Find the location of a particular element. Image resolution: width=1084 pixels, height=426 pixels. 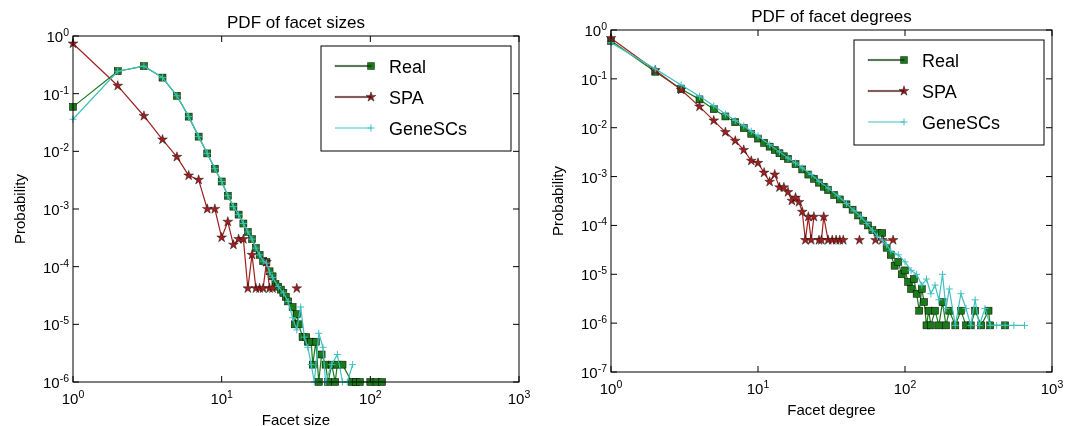

x-axis-title: Facet degree is located at coordinates (831, 409).